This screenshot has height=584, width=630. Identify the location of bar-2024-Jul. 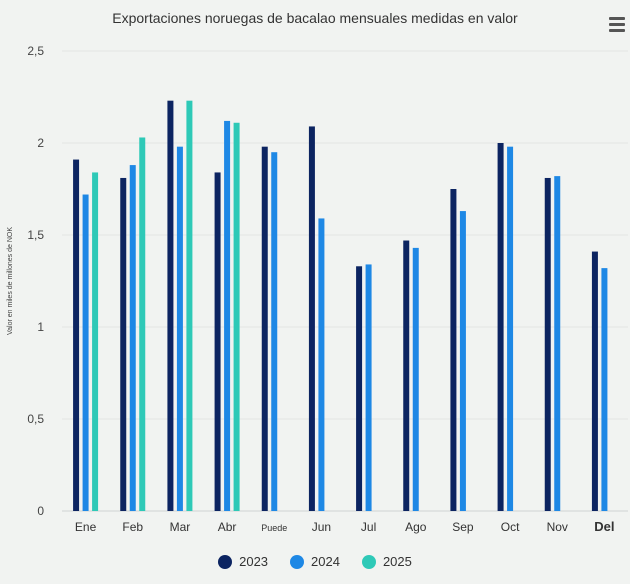
(368, 387).